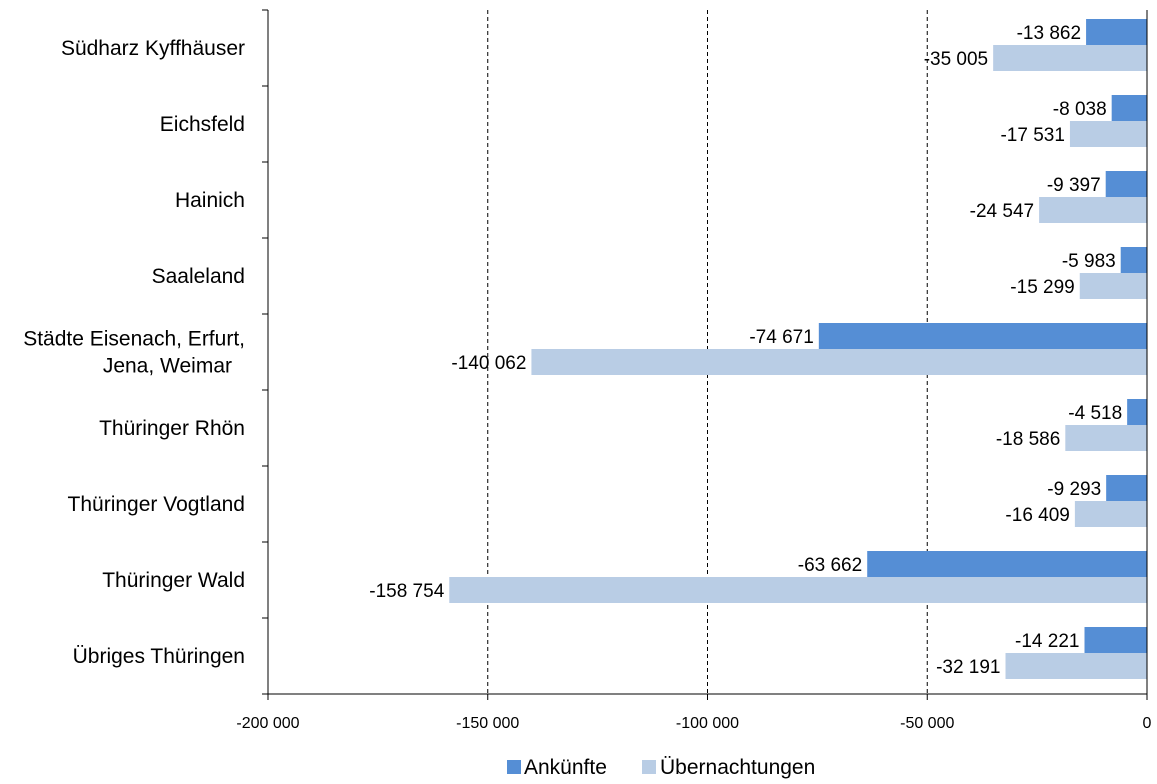 This screenshot has width=1157, height=784. What do you see at coordinates (1147, 723) in the screenshot?
I see `x-tick-label: 0` at bounding box center [1147, 723].